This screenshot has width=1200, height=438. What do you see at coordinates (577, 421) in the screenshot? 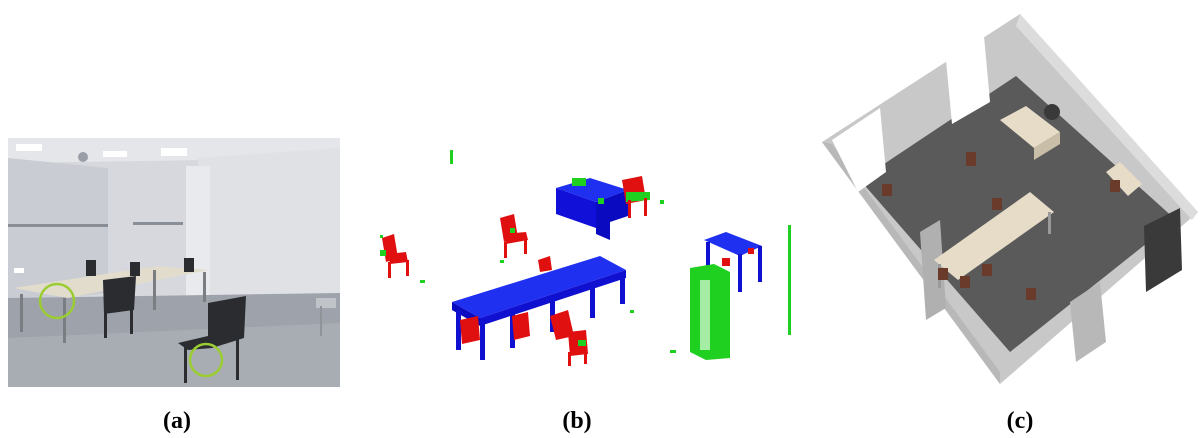
I see `caption-b: (b)` at bounding box center [577, 421].